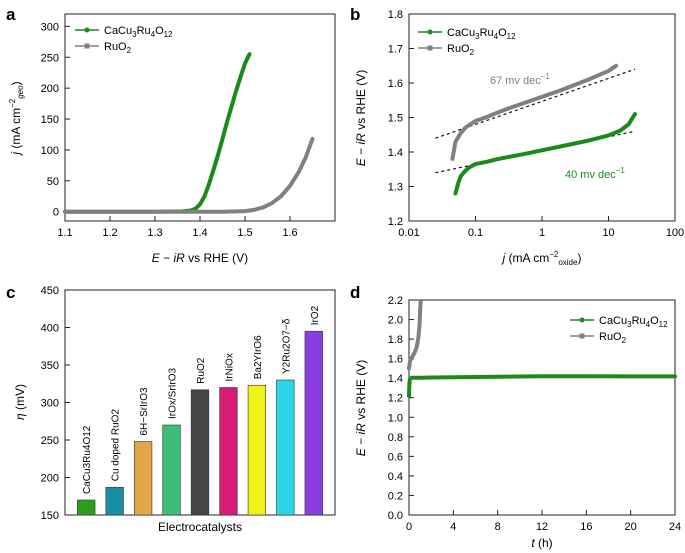  What do you see at coordinates (114, 501) in the screenshot?
I see `bar-Cu doped RuO2` at bounding box center [114, 501].